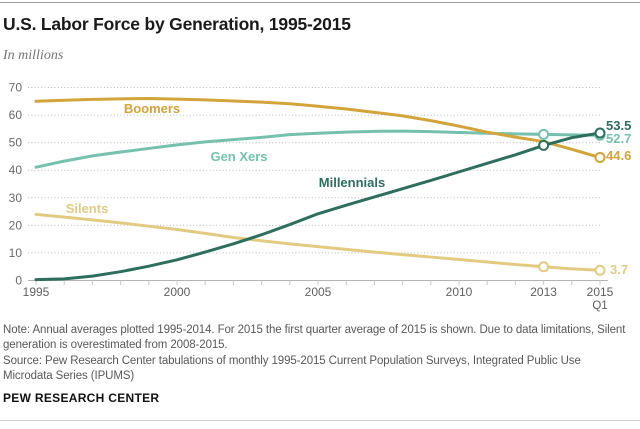 Image resolution: width=640 pixels, height=429 pixels. What do you see at coordinates (459, 292) in the screenshot?
I see `x-tick-label: 2010` at bounding box center [459, 292].